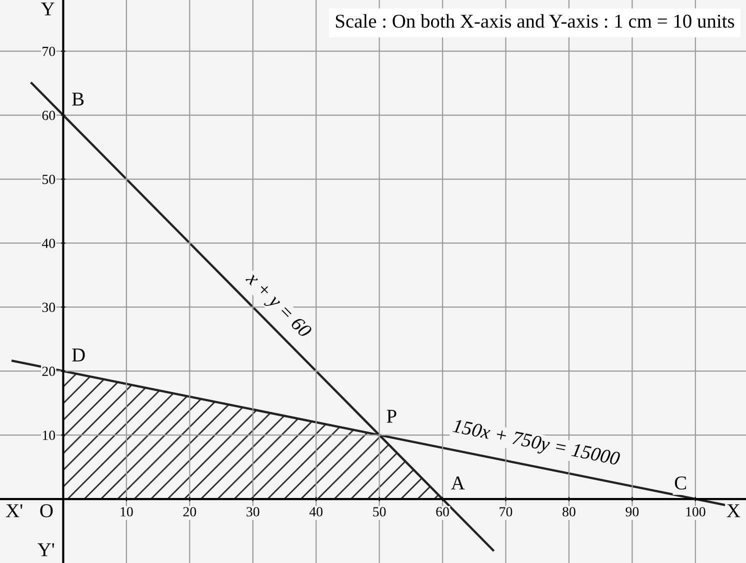  Describe the element at coordinates (49, 51) in the screenshot. I see `y-tick-label: 70` at that location.